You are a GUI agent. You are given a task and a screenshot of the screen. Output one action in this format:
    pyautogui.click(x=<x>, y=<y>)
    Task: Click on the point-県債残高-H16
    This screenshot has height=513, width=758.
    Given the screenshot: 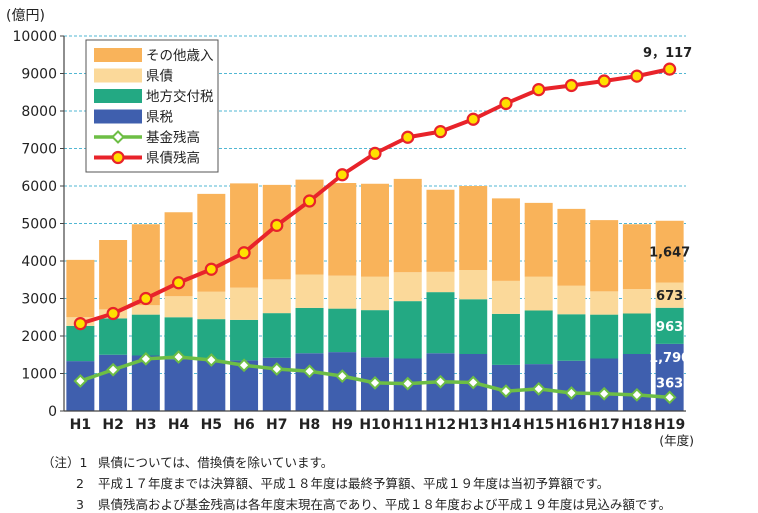 What is the action you would take?
    pyautogui.click(x=571, y=85)
    